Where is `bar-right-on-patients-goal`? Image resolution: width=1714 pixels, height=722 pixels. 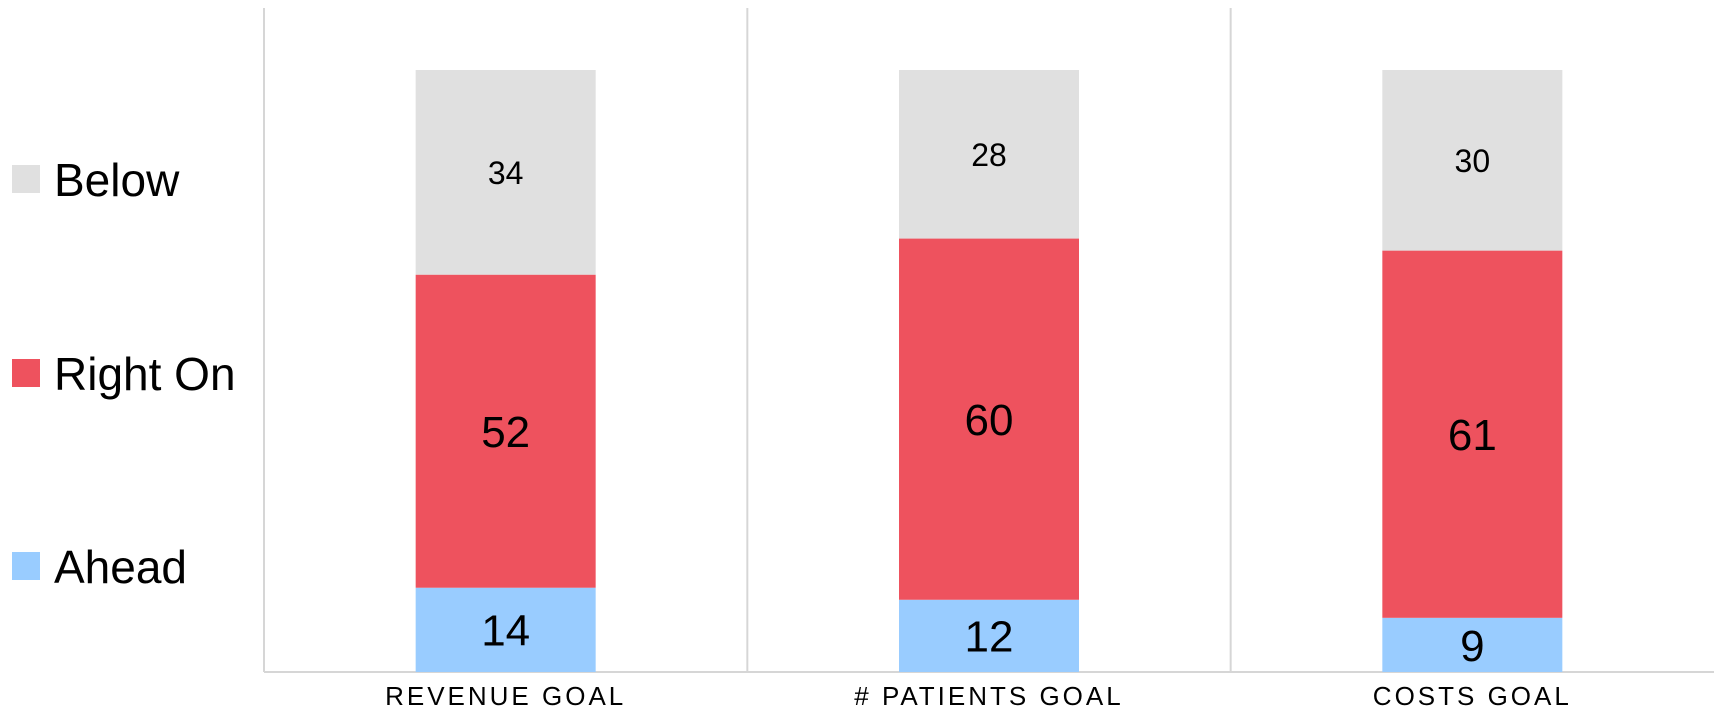 bar-right-on-patients-goal is located at coordinates (989, 419).